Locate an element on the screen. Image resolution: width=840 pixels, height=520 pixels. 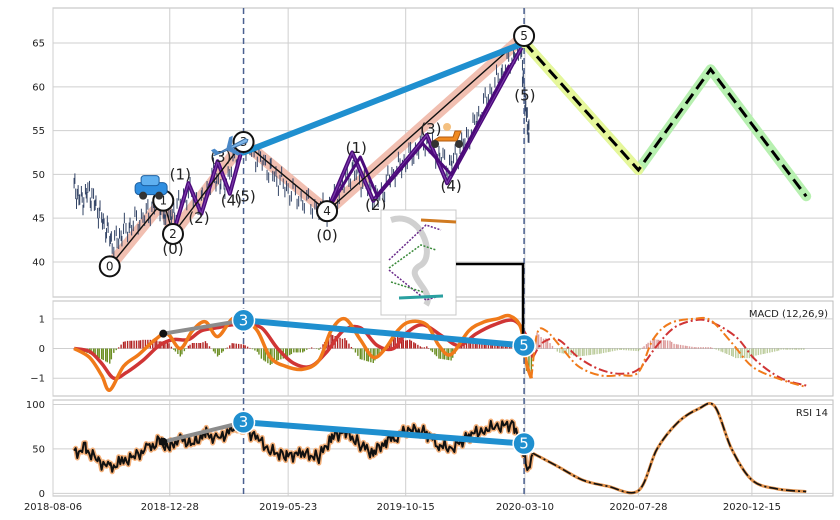
inset-shape is located at coordinates (410, 261).